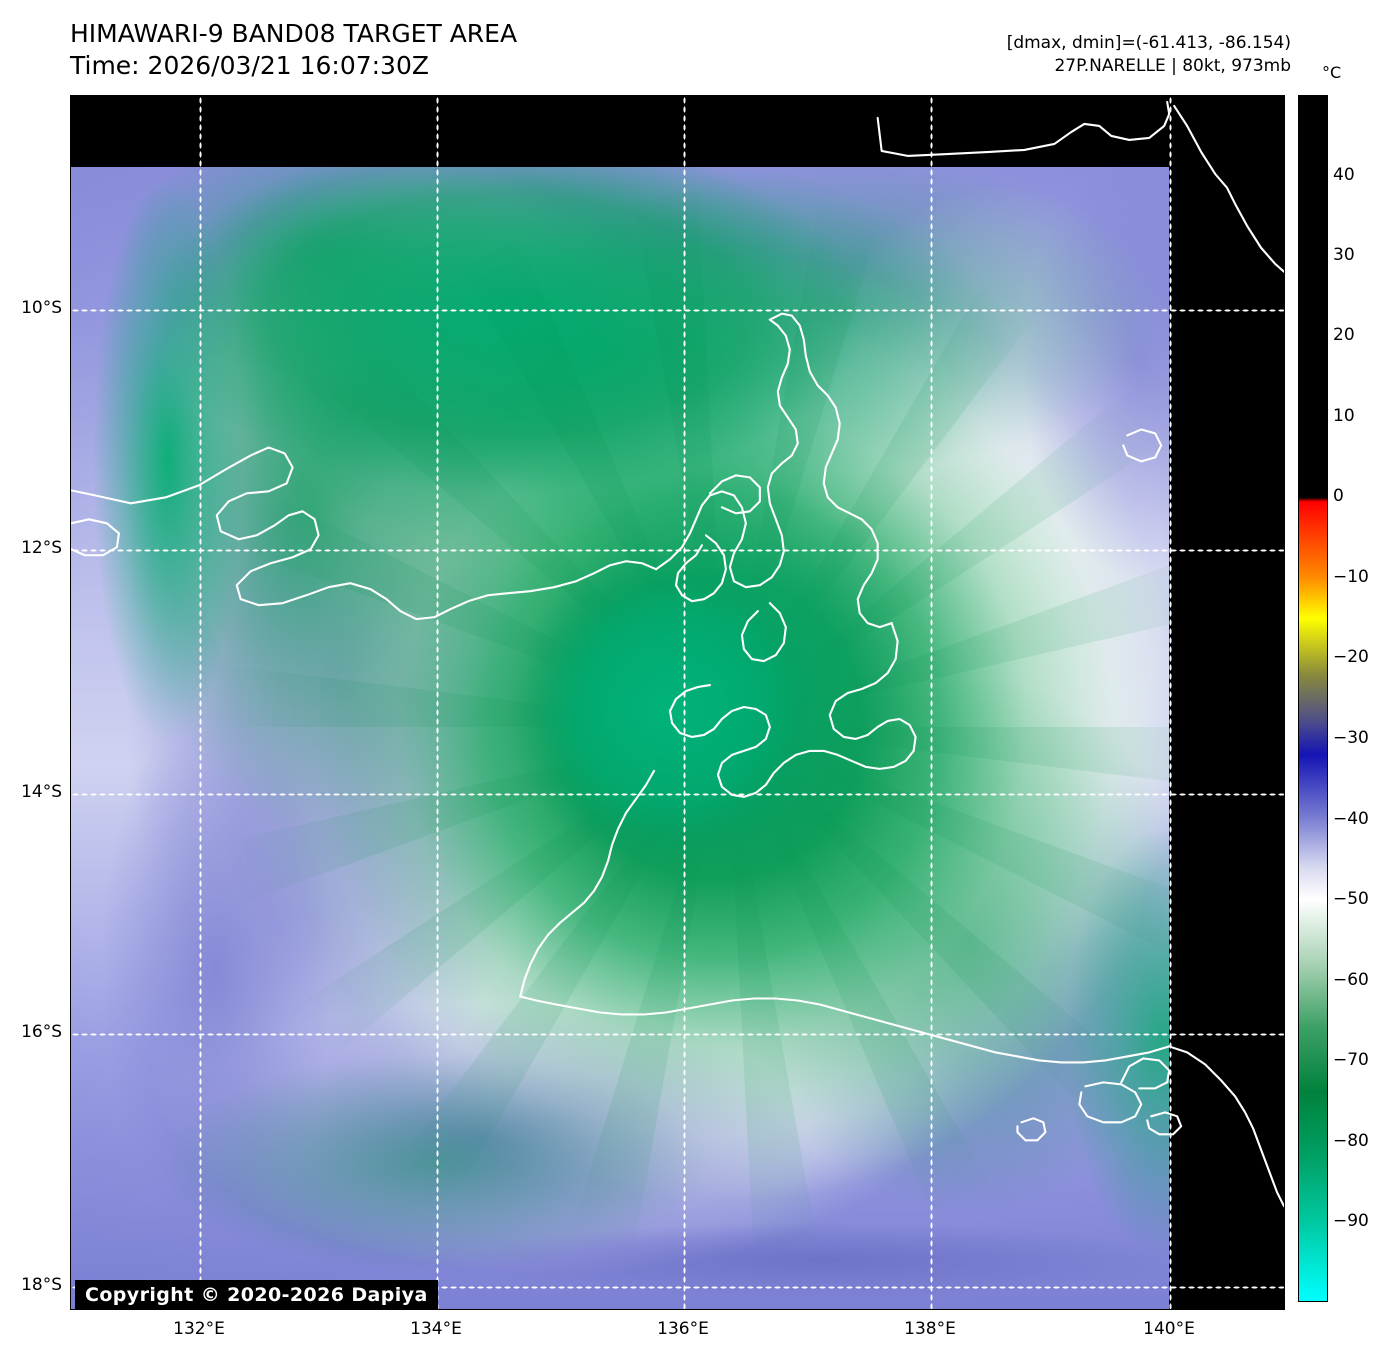 The image size is (1388, 1359). I want to click on coastline-island-west, so click(95, 537).